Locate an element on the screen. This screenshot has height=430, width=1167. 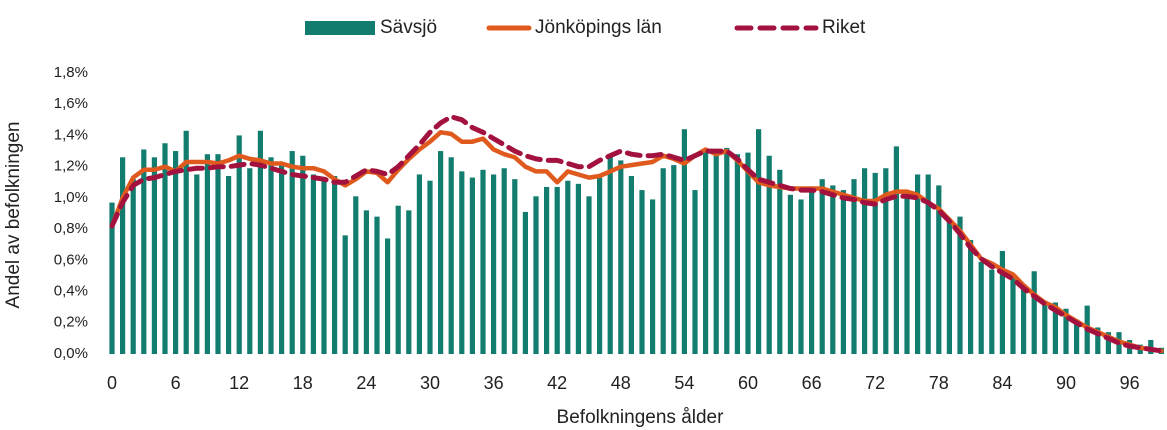
x-tick-label: 30 is located at coordinates (430, 383).